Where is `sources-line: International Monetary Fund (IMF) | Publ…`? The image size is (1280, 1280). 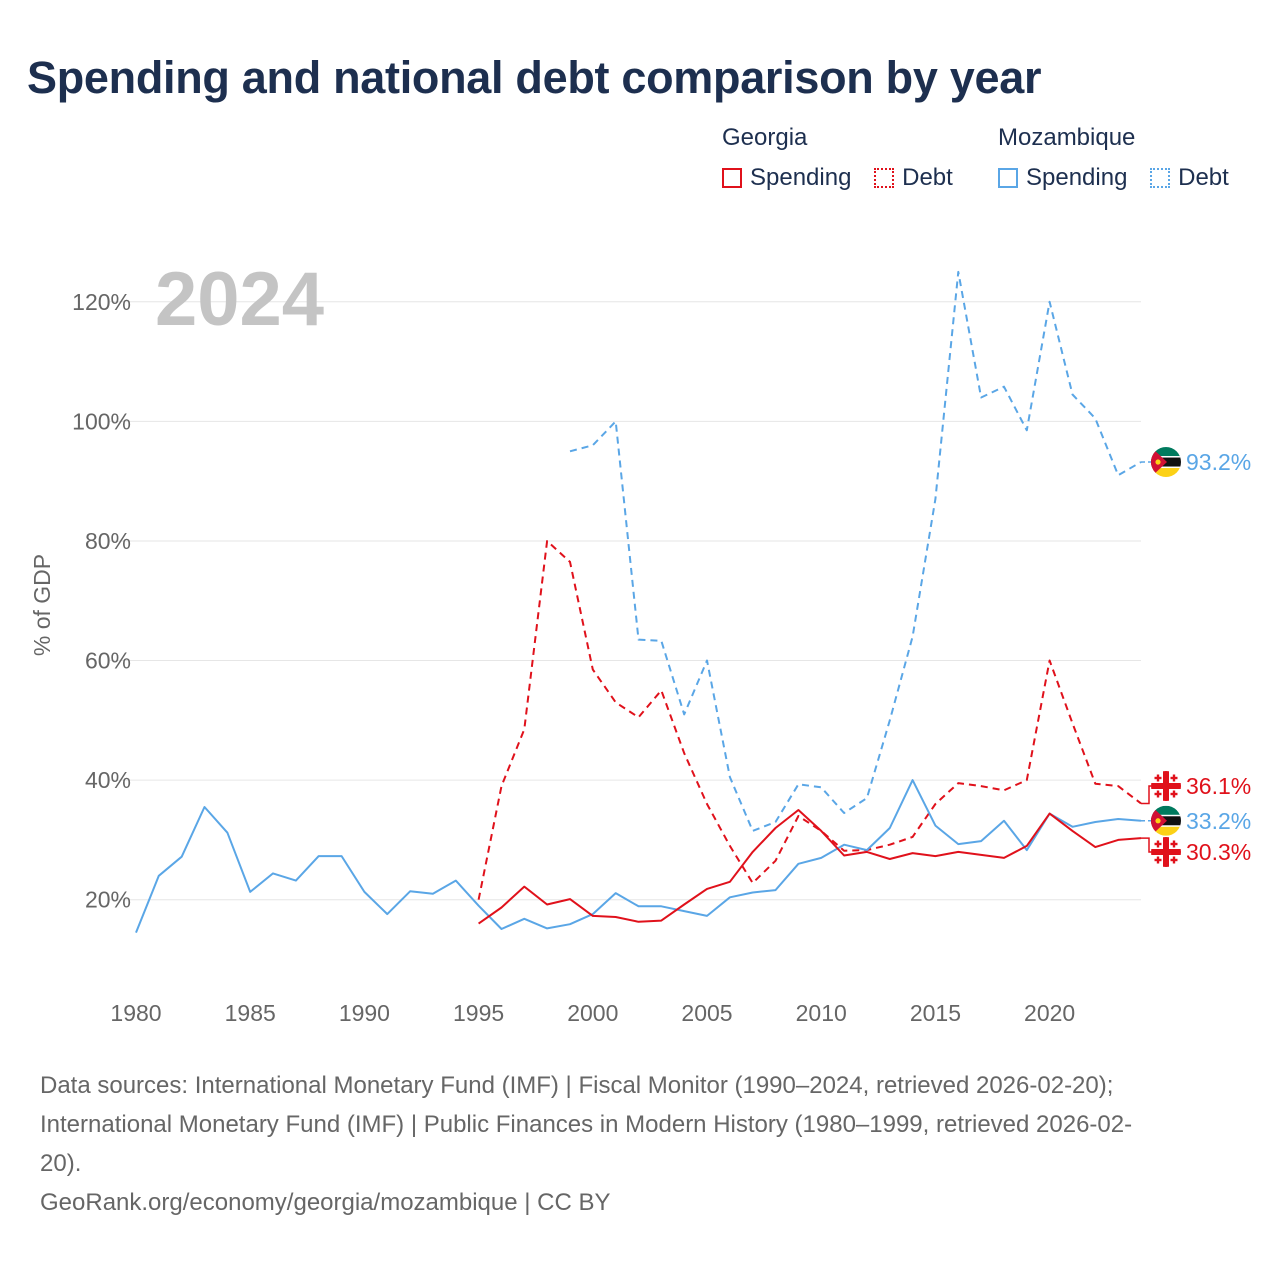
sources-line: International Monetary Fund (IMF) | Publ… is located at coordinates (586, 1124).